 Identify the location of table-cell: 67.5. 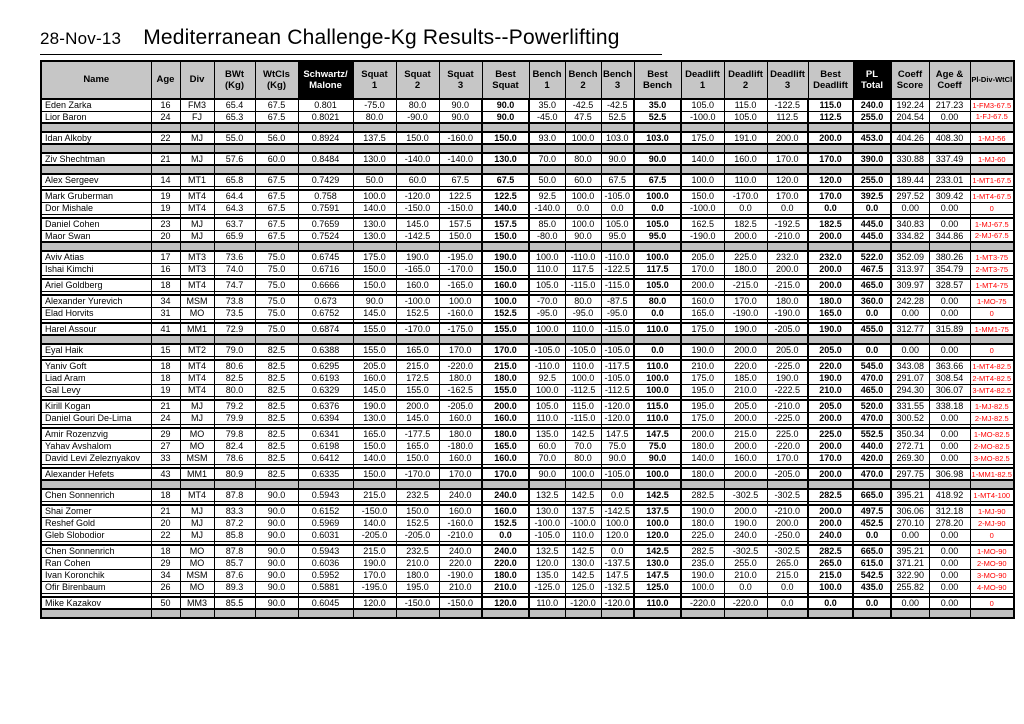
(276, 196).